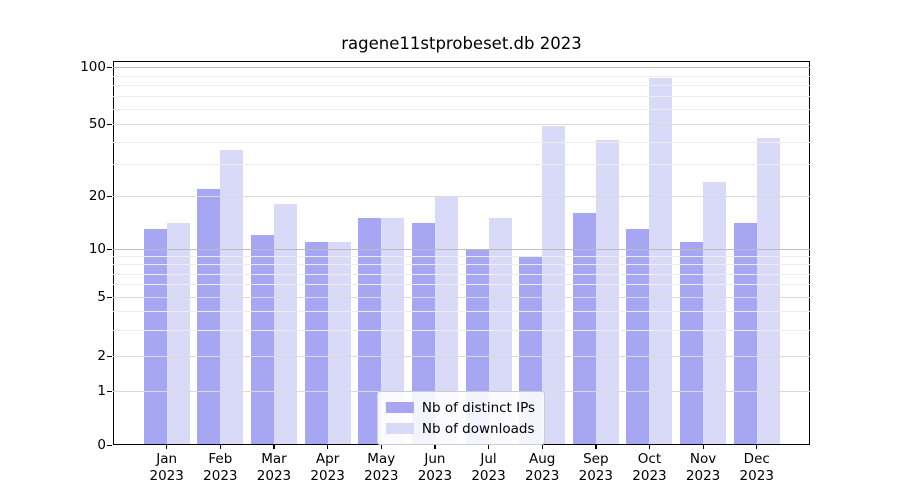 The height and width of the screenshot is (500, 900). I want to click on legend-entry-downloads: Nb of downloads, so click(460, 428).